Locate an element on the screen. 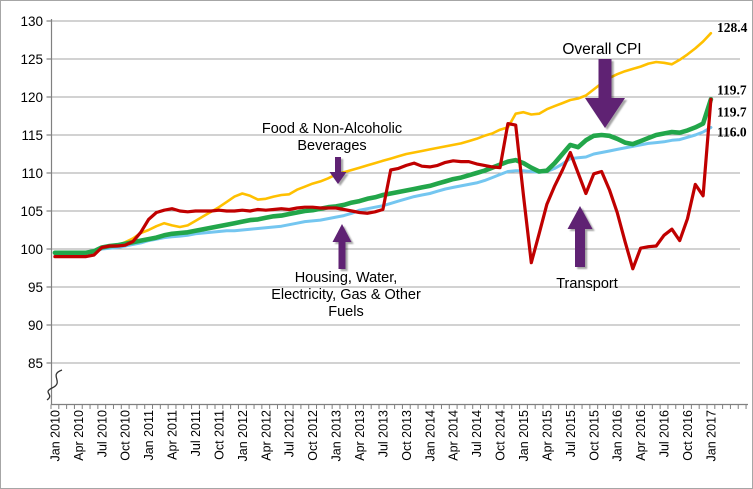 The height and width of the screenshot is (489, 753). end-value-label-overall-cpi: 119.7 is located at coordinates (732, 89).